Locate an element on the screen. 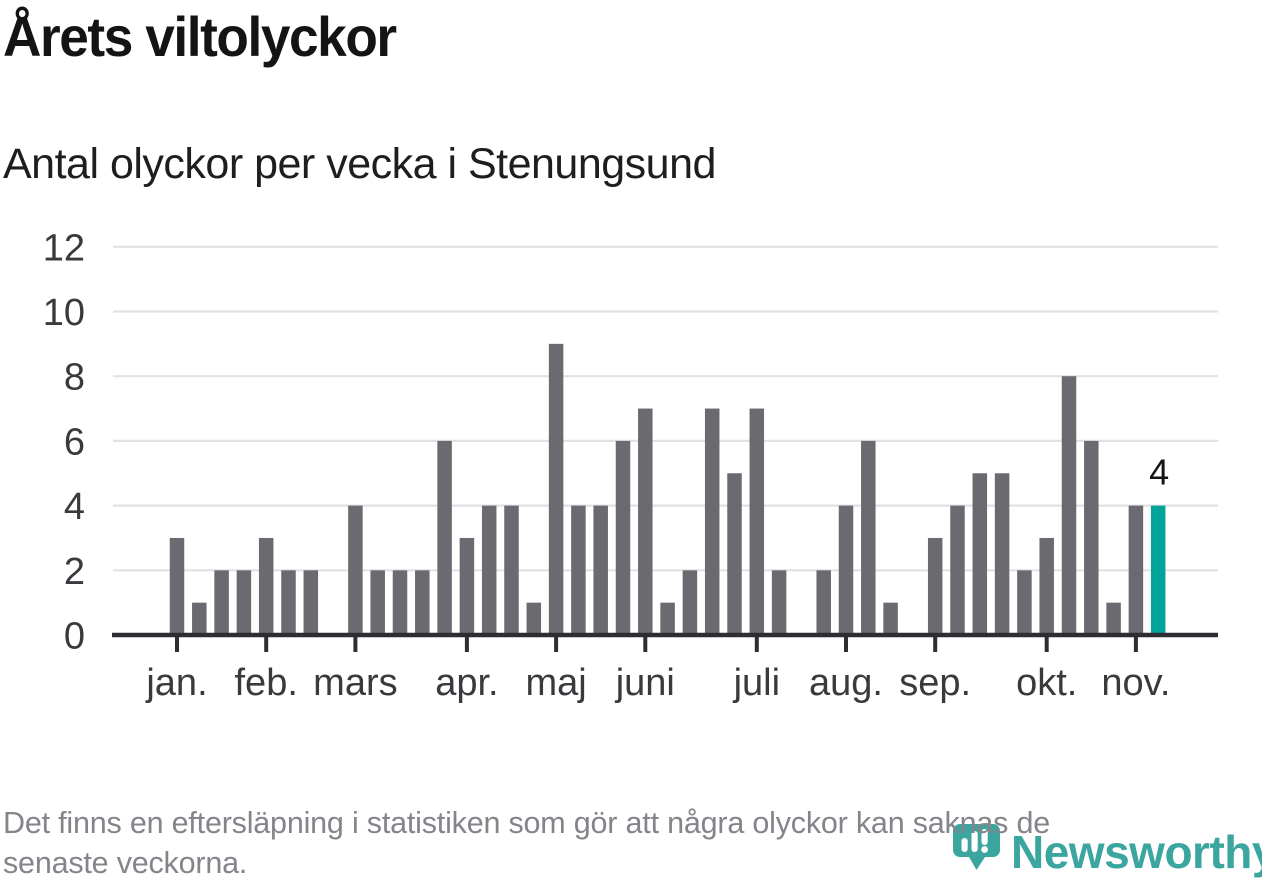  x-axis-label-okt.: okt. is located at coordinates (1046, 683).